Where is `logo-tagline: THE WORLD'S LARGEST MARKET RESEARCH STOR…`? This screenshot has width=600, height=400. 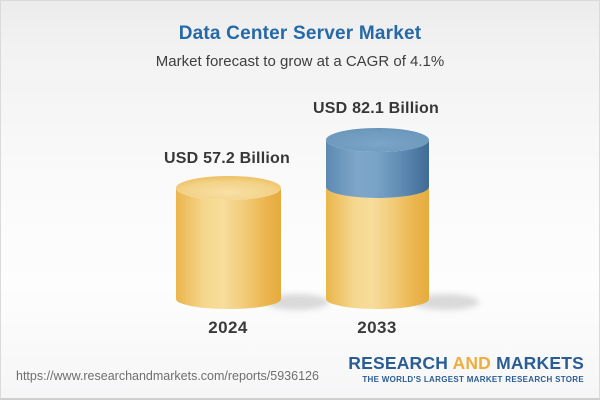 logo-tagline: THE WORLD'S LARGEST MARKET RESEARCH STOR… is located at coordinates (473, 379).